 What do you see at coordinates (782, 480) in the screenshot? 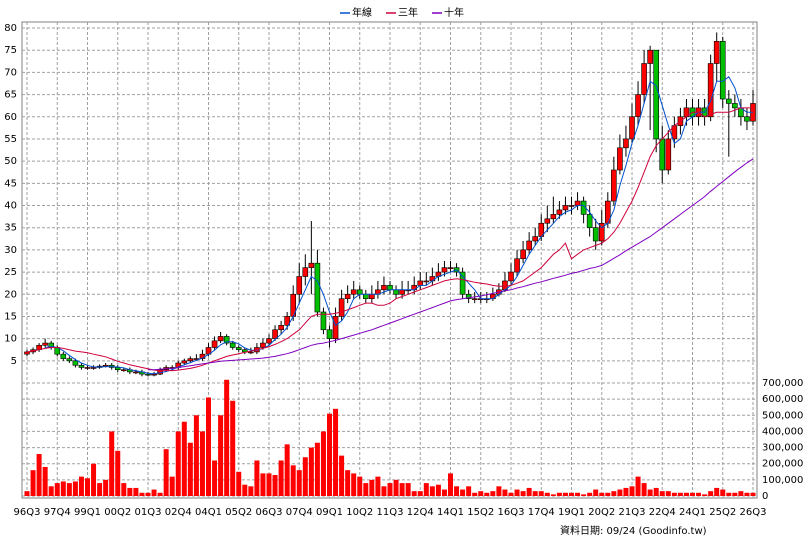
I see `y2-tick-label: 100,000` at bounding box center [782, 480].